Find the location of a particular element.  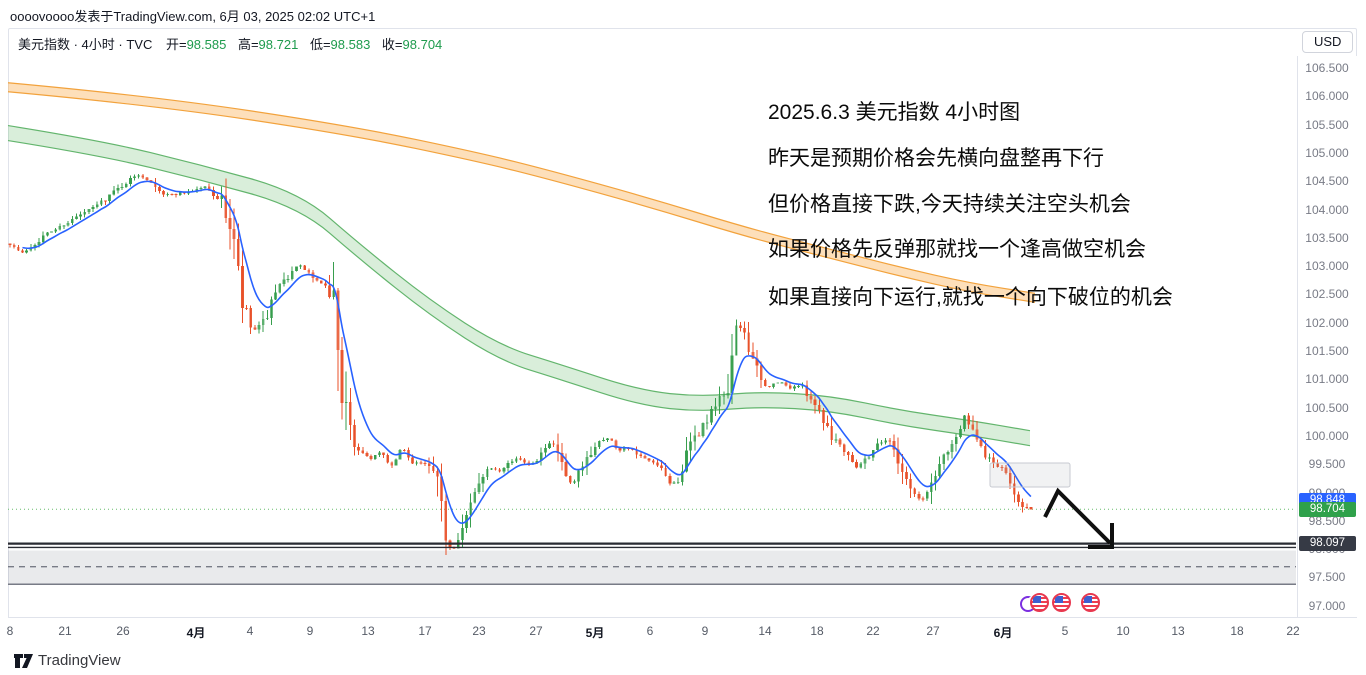

price-tick-label: 105.000 is located at coordinates (1327, 152).